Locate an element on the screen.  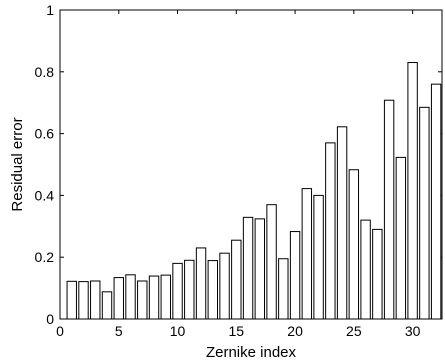
y-tick-label: 0.8 is located at coordinates (45, 72).